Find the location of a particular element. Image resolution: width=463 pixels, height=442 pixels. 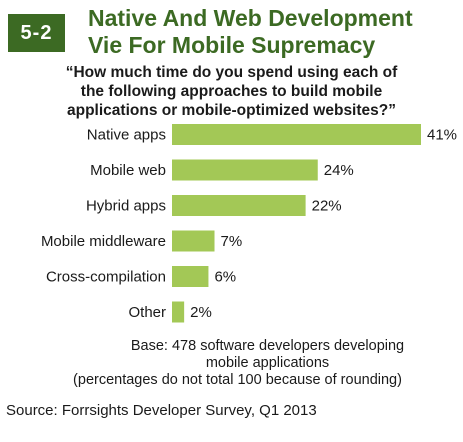

bar-cross-compilation is located at coordinates (190, 276).